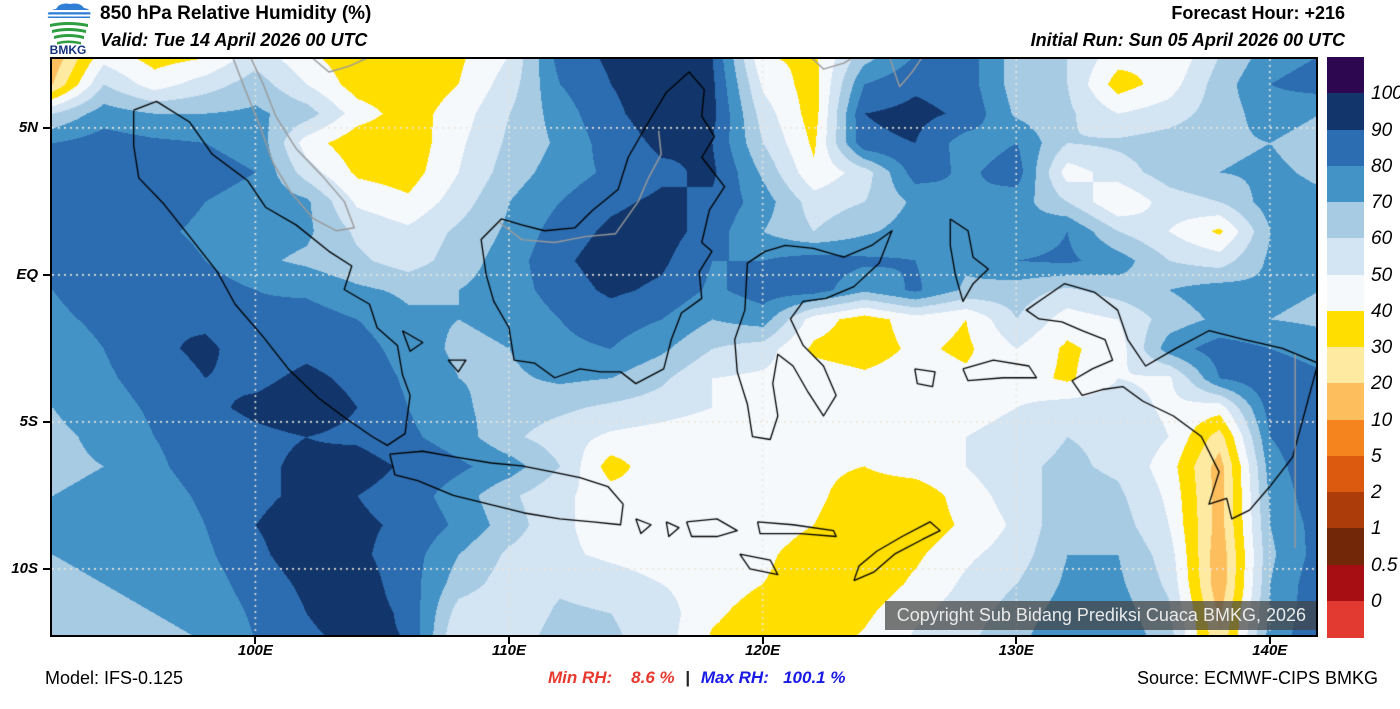 This screenshot has height=709, width=1400. What do you see at coordinates (1257, 678) in the screenshot?
I see `source-label: Source: ECMWF-CIPS BMKG` at bounding box center [1257, 678].